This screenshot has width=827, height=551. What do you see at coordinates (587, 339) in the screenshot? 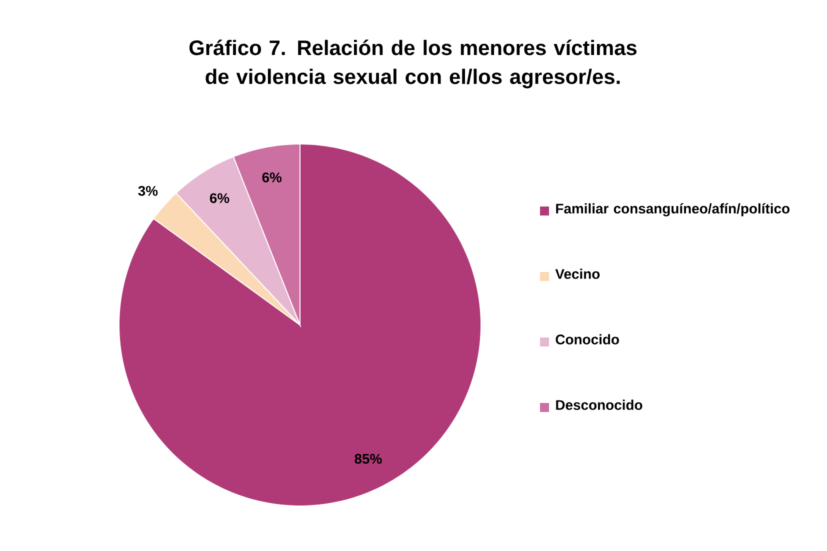
I see `legend-label: Conocido` at bounding box center [587, 339].